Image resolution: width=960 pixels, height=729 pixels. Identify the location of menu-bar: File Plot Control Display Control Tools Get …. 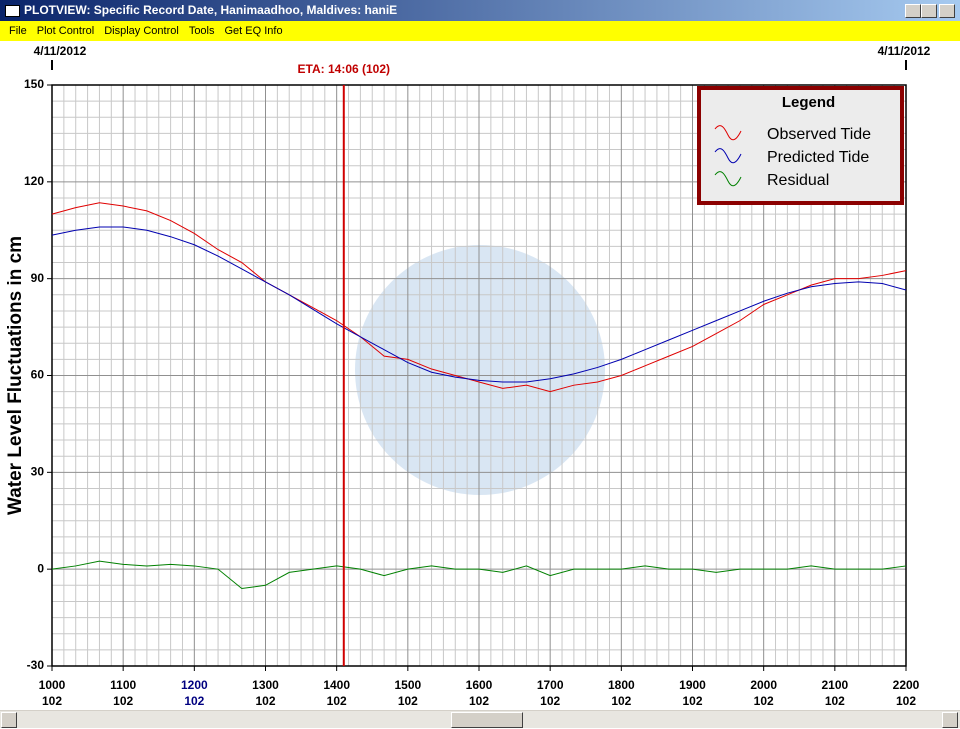
(480, 31).